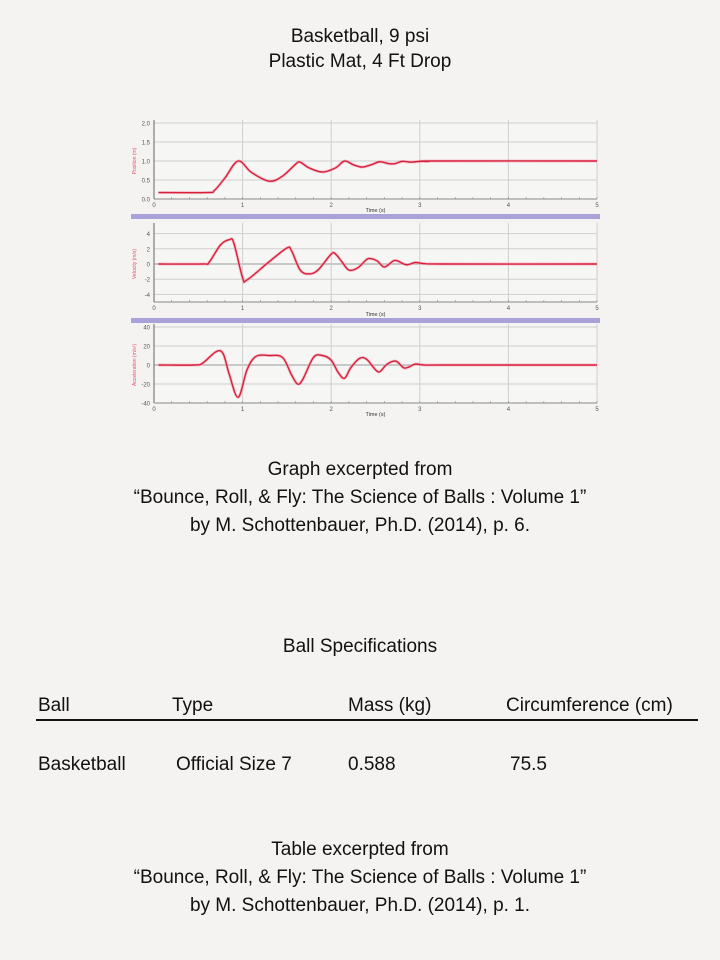  I want to click on title-line-1: Basketball, 9 psi, so click(360, 36).